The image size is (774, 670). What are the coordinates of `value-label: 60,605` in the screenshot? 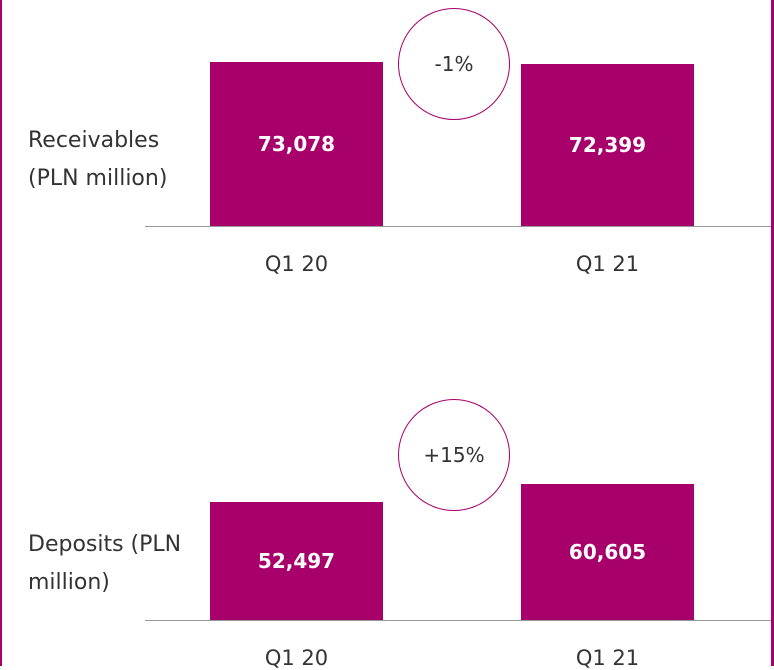 It's located at (607, 551).